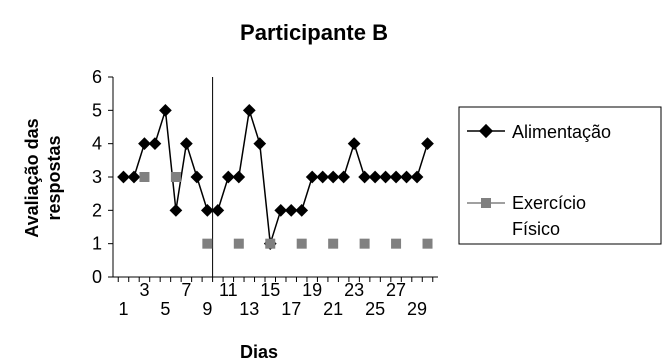  What do you see at coordinates (417, 309) in the screenshot?
I see `x-tick-label: 29` at bounding box center [417, 309].